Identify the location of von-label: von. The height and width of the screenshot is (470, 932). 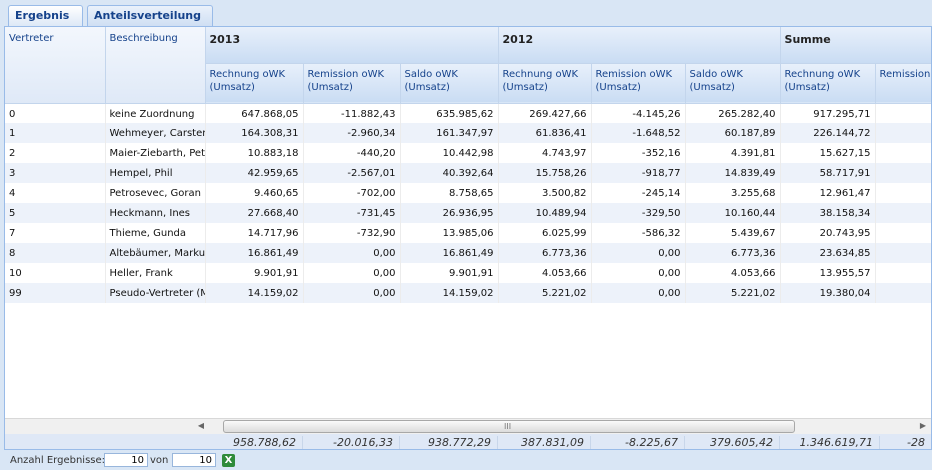
(159, 460).